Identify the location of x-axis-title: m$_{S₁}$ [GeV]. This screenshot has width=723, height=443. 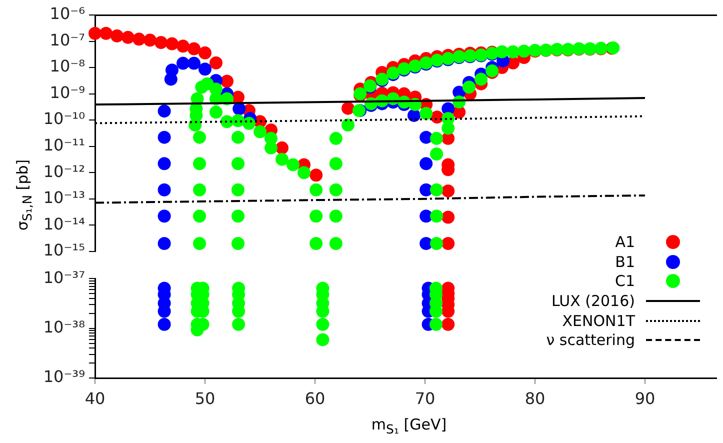
(409, 426).